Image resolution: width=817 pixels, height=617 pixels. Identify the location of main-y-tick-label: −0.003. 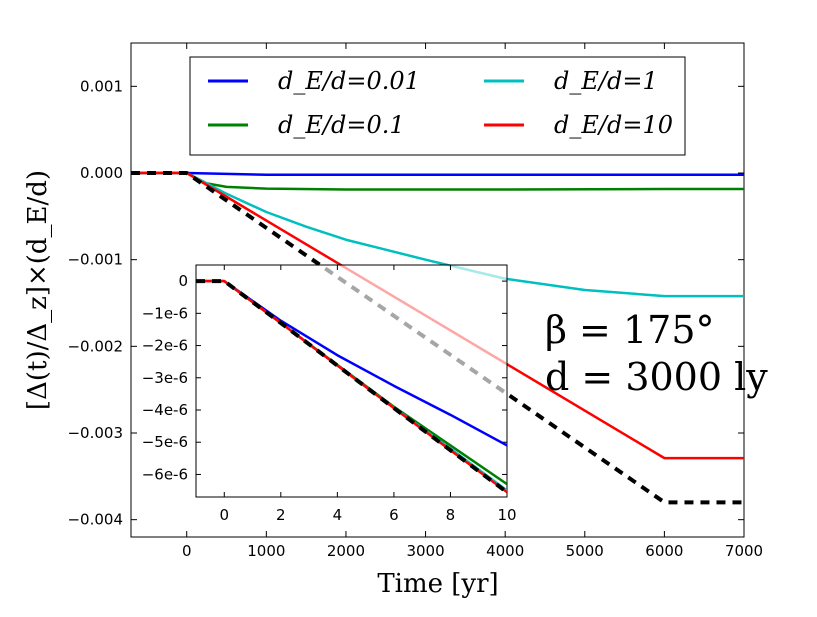
(95, 433).